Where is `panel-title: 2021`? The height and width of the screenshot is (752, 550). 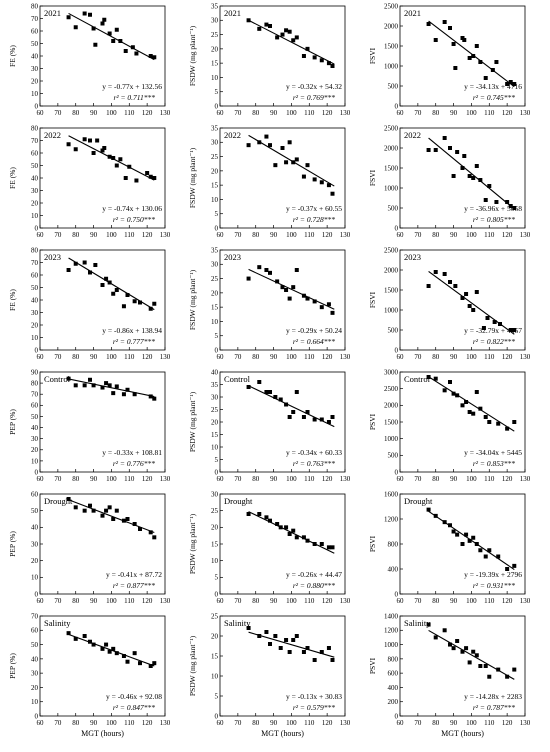 panel-title: 2021 is located at coordinates (52, 13).